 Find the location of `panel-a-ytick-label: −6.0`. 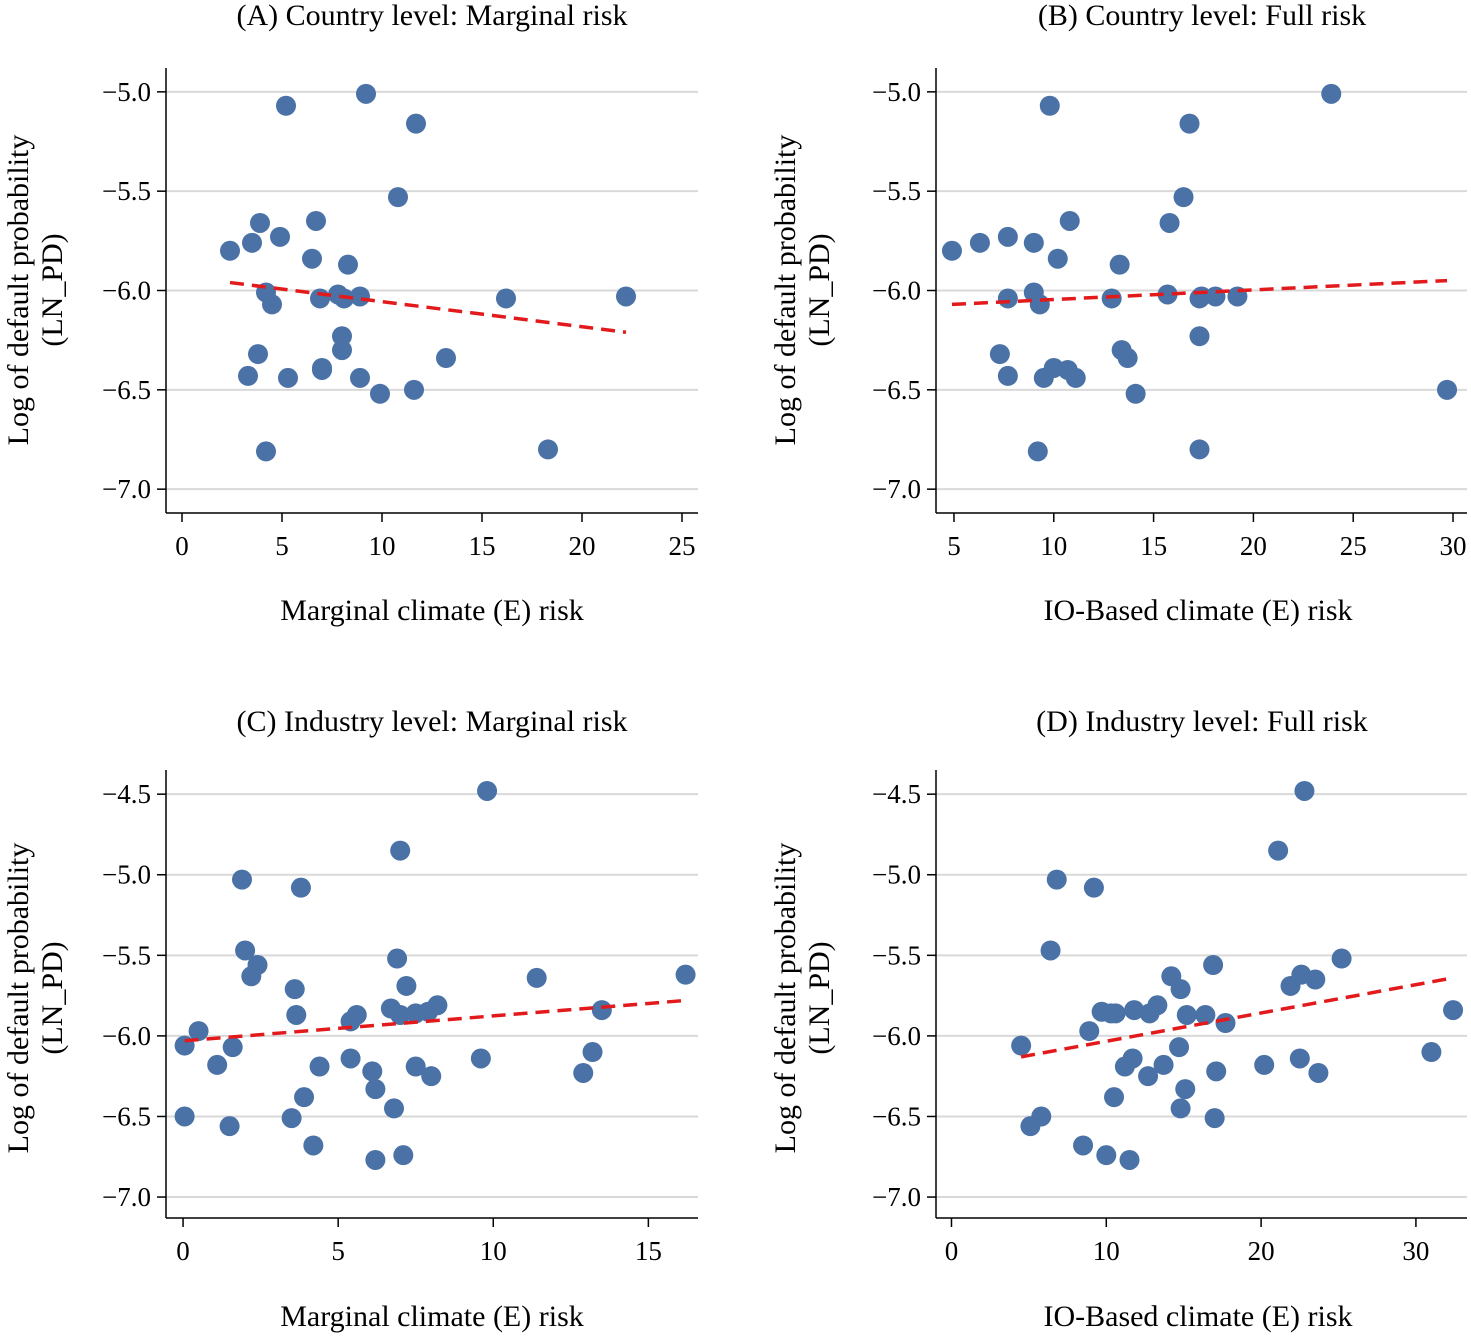

panel-a-ytick-label: −6.0 is located at coordinates (126, 291).